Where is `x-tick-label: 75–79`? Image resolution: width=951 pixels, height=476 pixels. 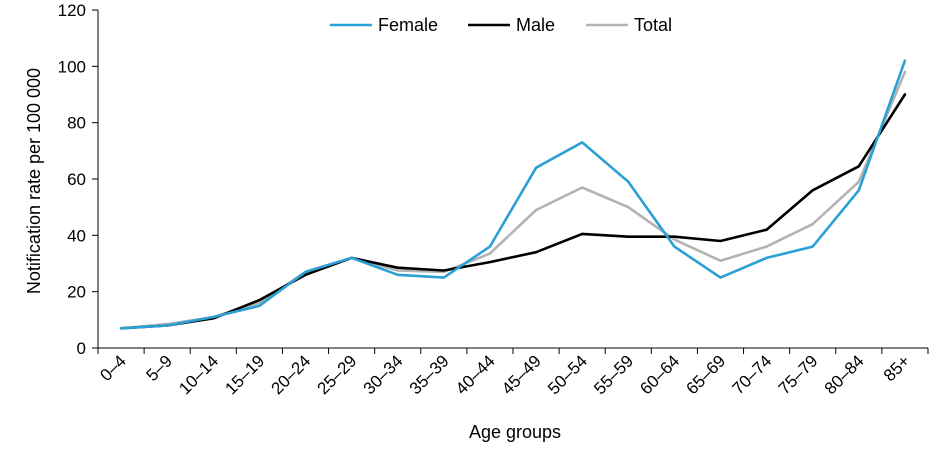
x-tick-label: 75–79 is located at coordinates (798, 374).